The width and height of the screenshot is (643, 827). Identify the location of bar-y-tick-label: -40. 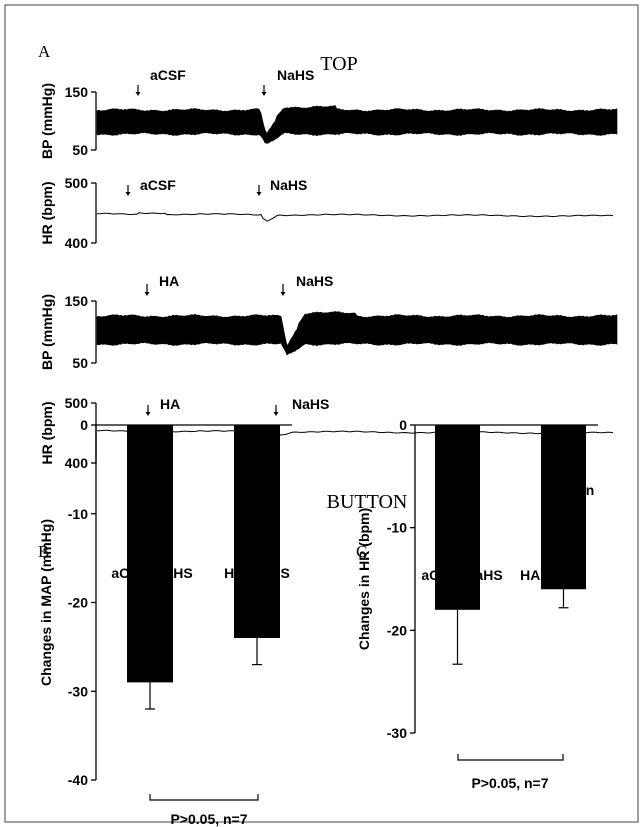
(78, 780).